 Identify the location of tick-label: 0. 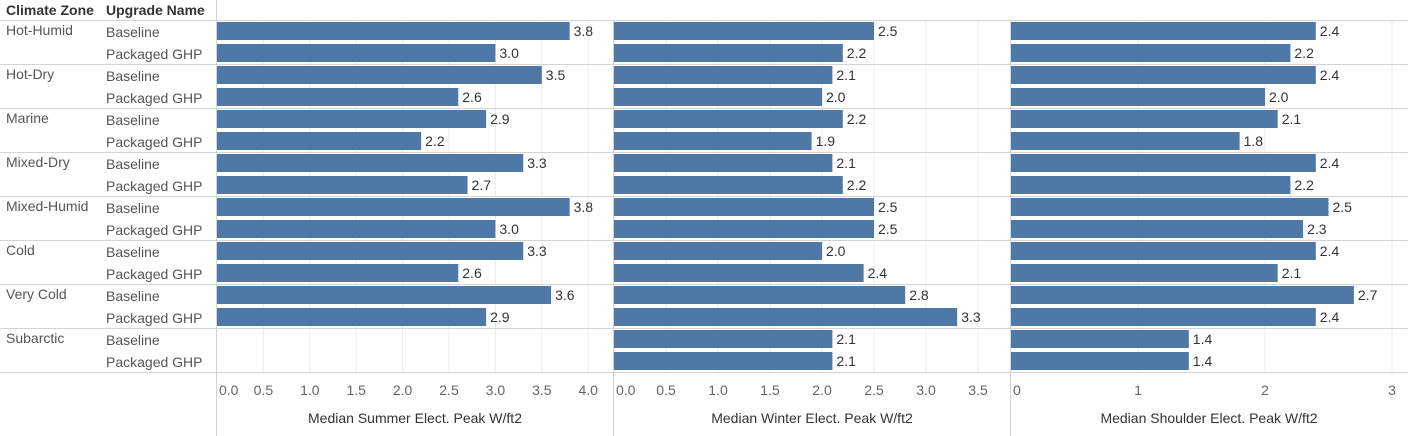
(1017, 390).